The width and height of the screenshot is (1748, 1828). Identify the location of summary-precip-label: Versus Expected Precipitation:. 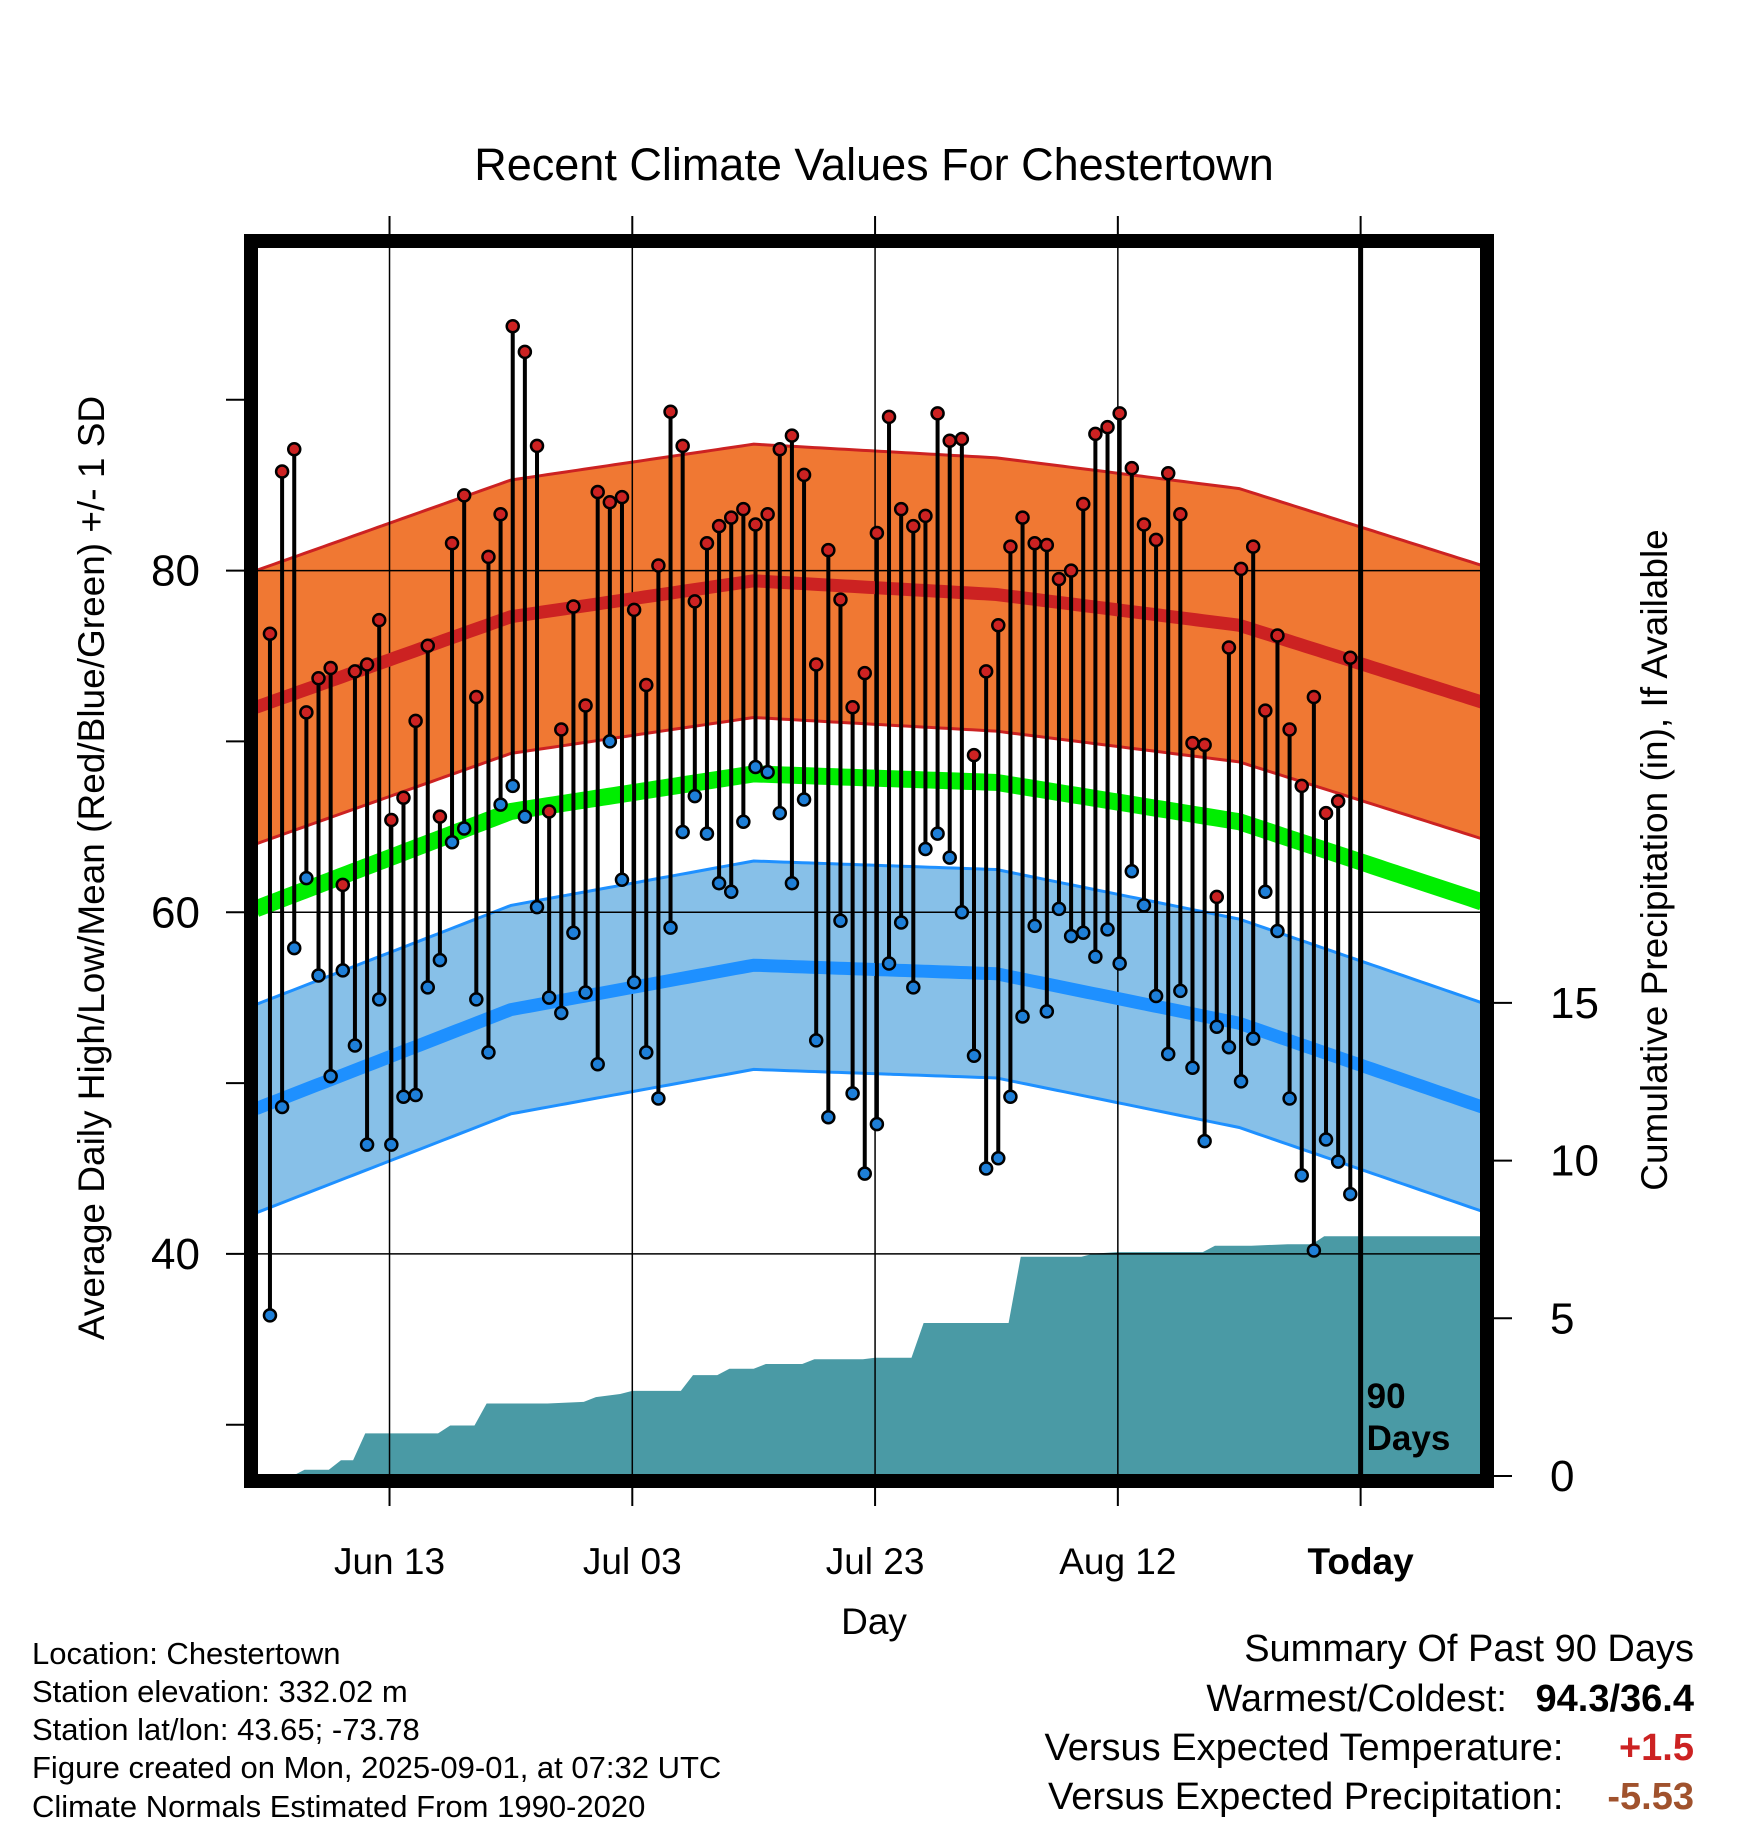
(1306, 1797).